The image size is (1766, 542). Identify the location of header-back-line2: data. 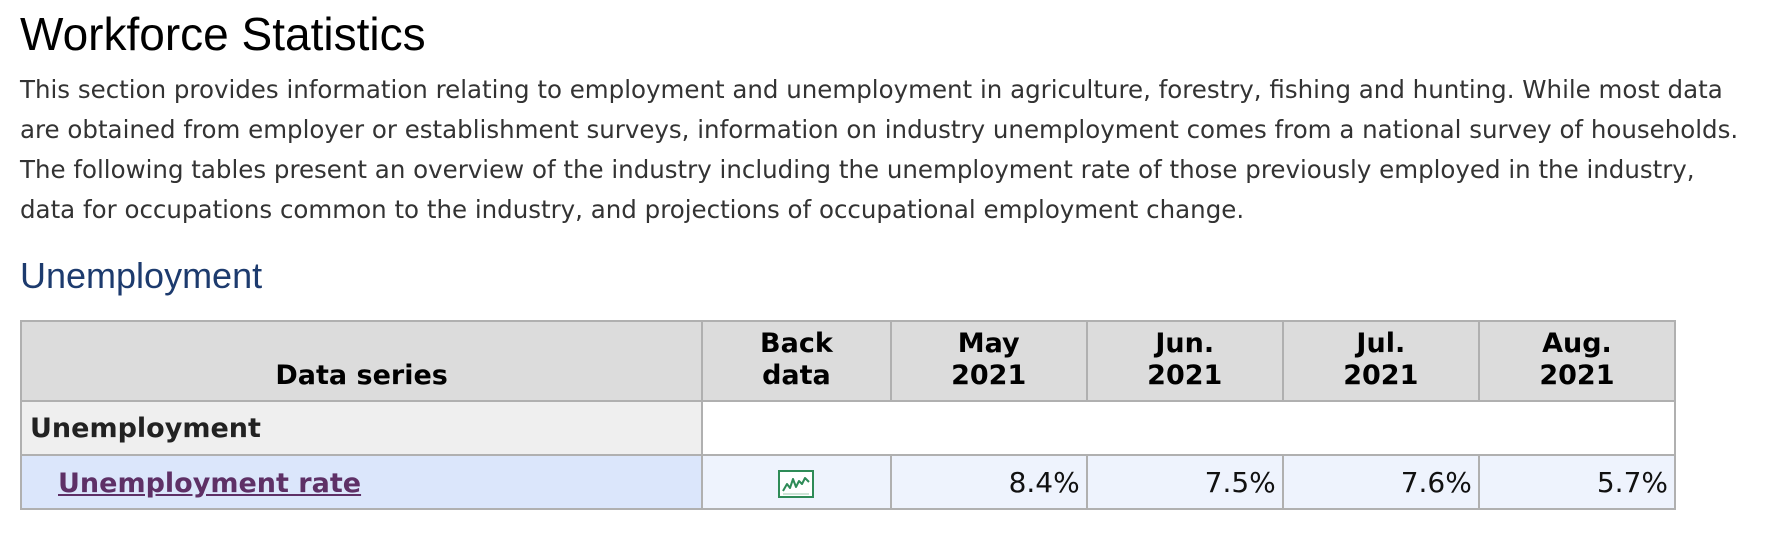
(796, 375).